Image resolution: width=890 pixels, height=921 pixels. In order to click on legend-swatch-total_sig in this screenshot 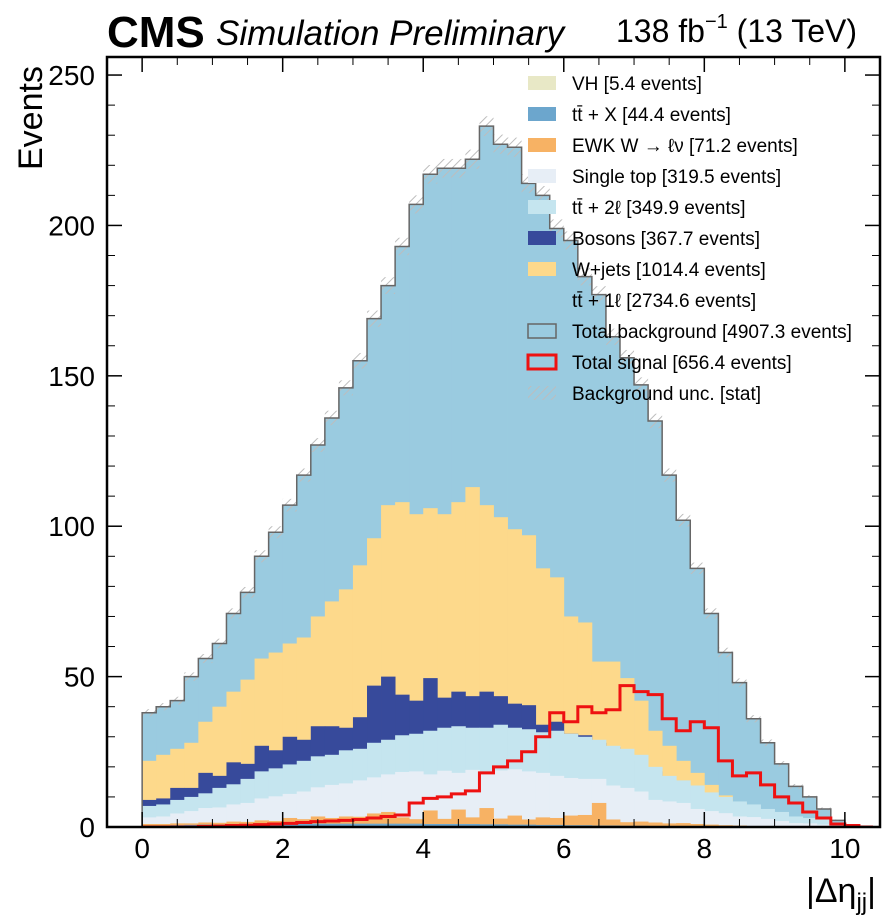, I will do `click(542, 362)`.